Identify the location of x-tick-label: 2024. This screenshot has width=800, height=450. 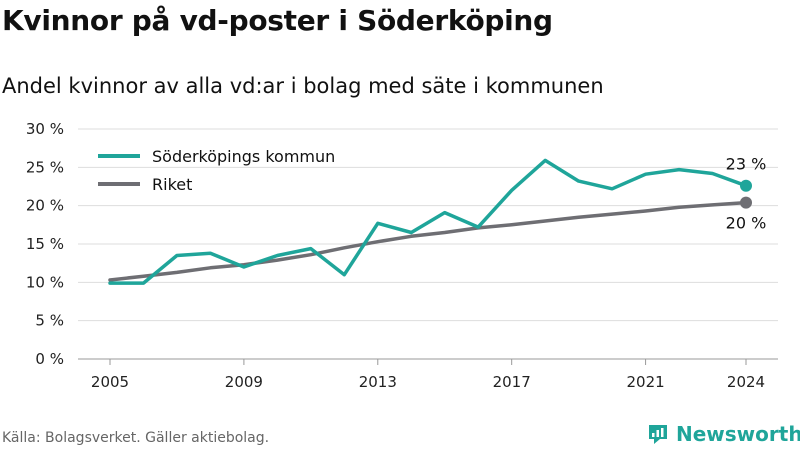
(746, 382).